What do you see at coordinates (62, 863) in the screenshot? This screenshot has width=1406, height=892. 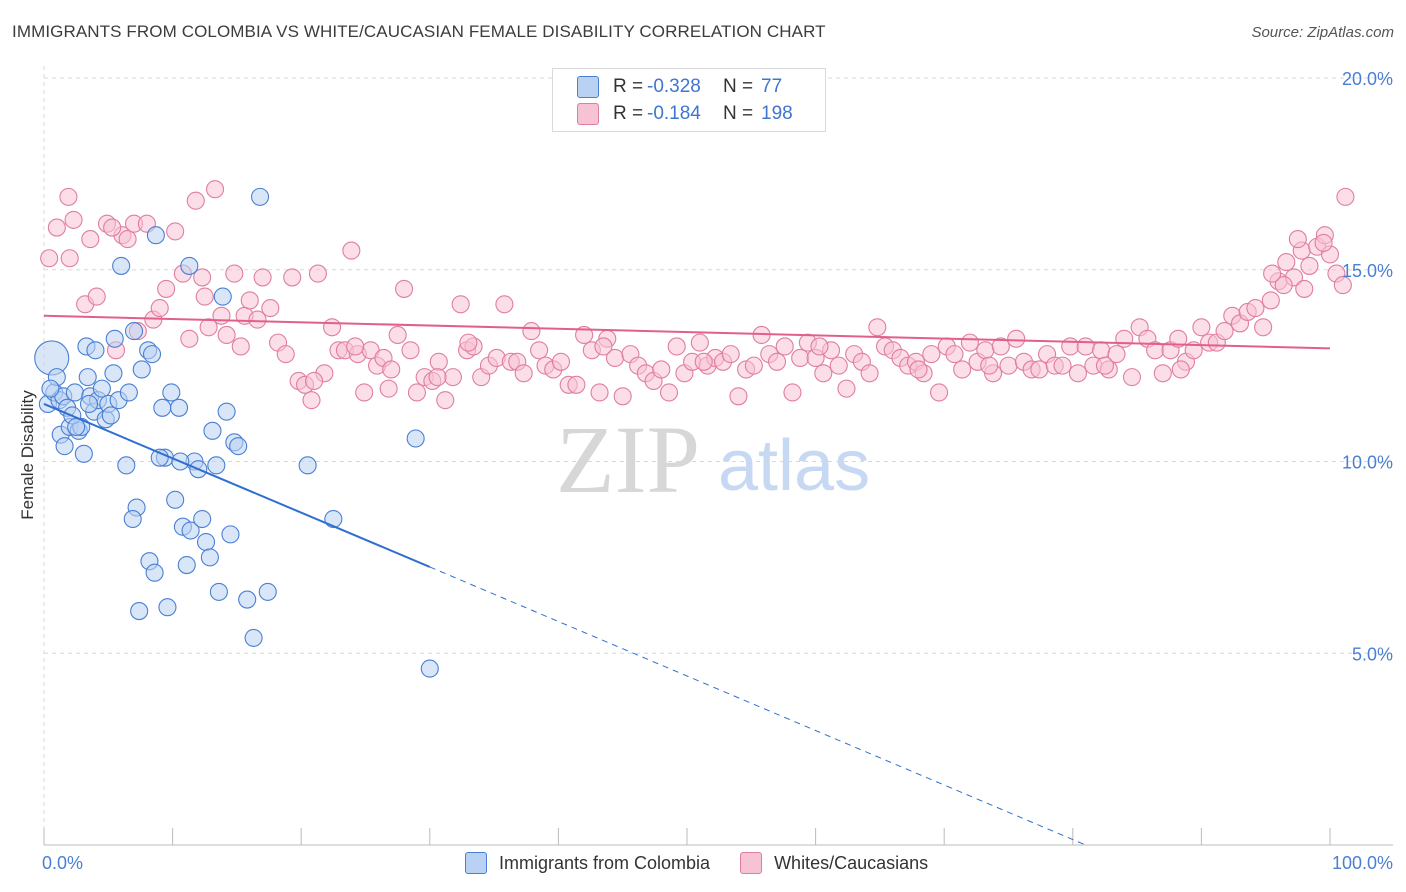 I see `x-tick-label-min: 0.0%` at bounding box center [62, 863].